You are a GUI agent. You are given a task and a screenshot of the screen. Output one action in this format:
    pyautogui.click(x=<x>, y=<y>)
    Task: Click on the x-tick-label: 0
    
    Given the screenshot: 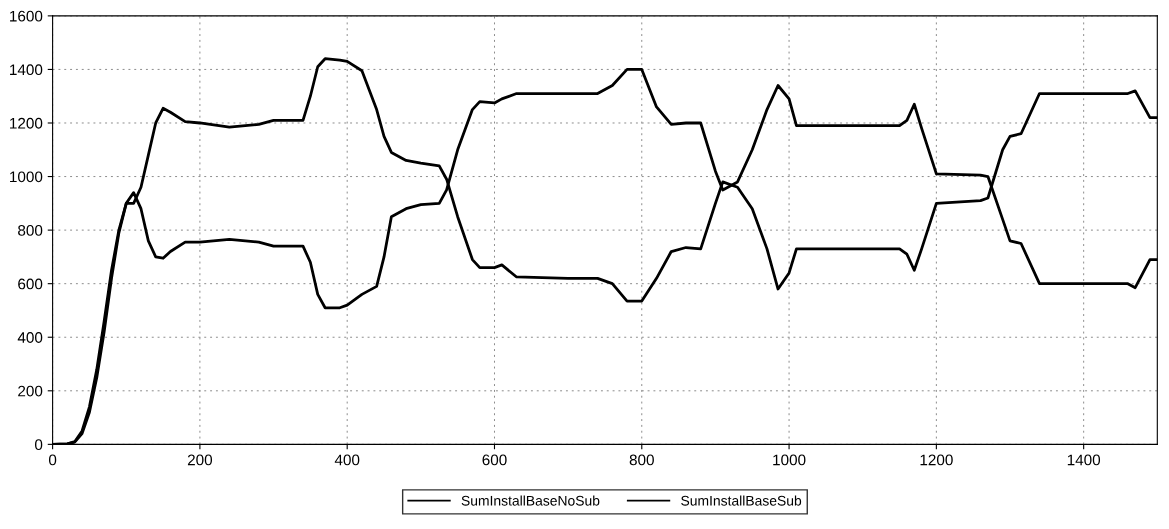 What is the action you would take?
    pyautogui.click(x=52, y=460)
    